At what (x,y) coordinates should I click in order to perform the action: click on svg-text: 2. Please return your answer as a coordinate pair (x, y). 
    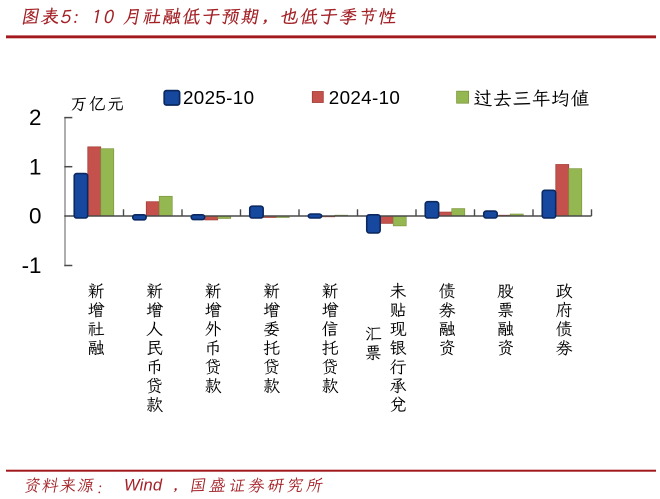
    Looking at the image, I should click on (35, 117).